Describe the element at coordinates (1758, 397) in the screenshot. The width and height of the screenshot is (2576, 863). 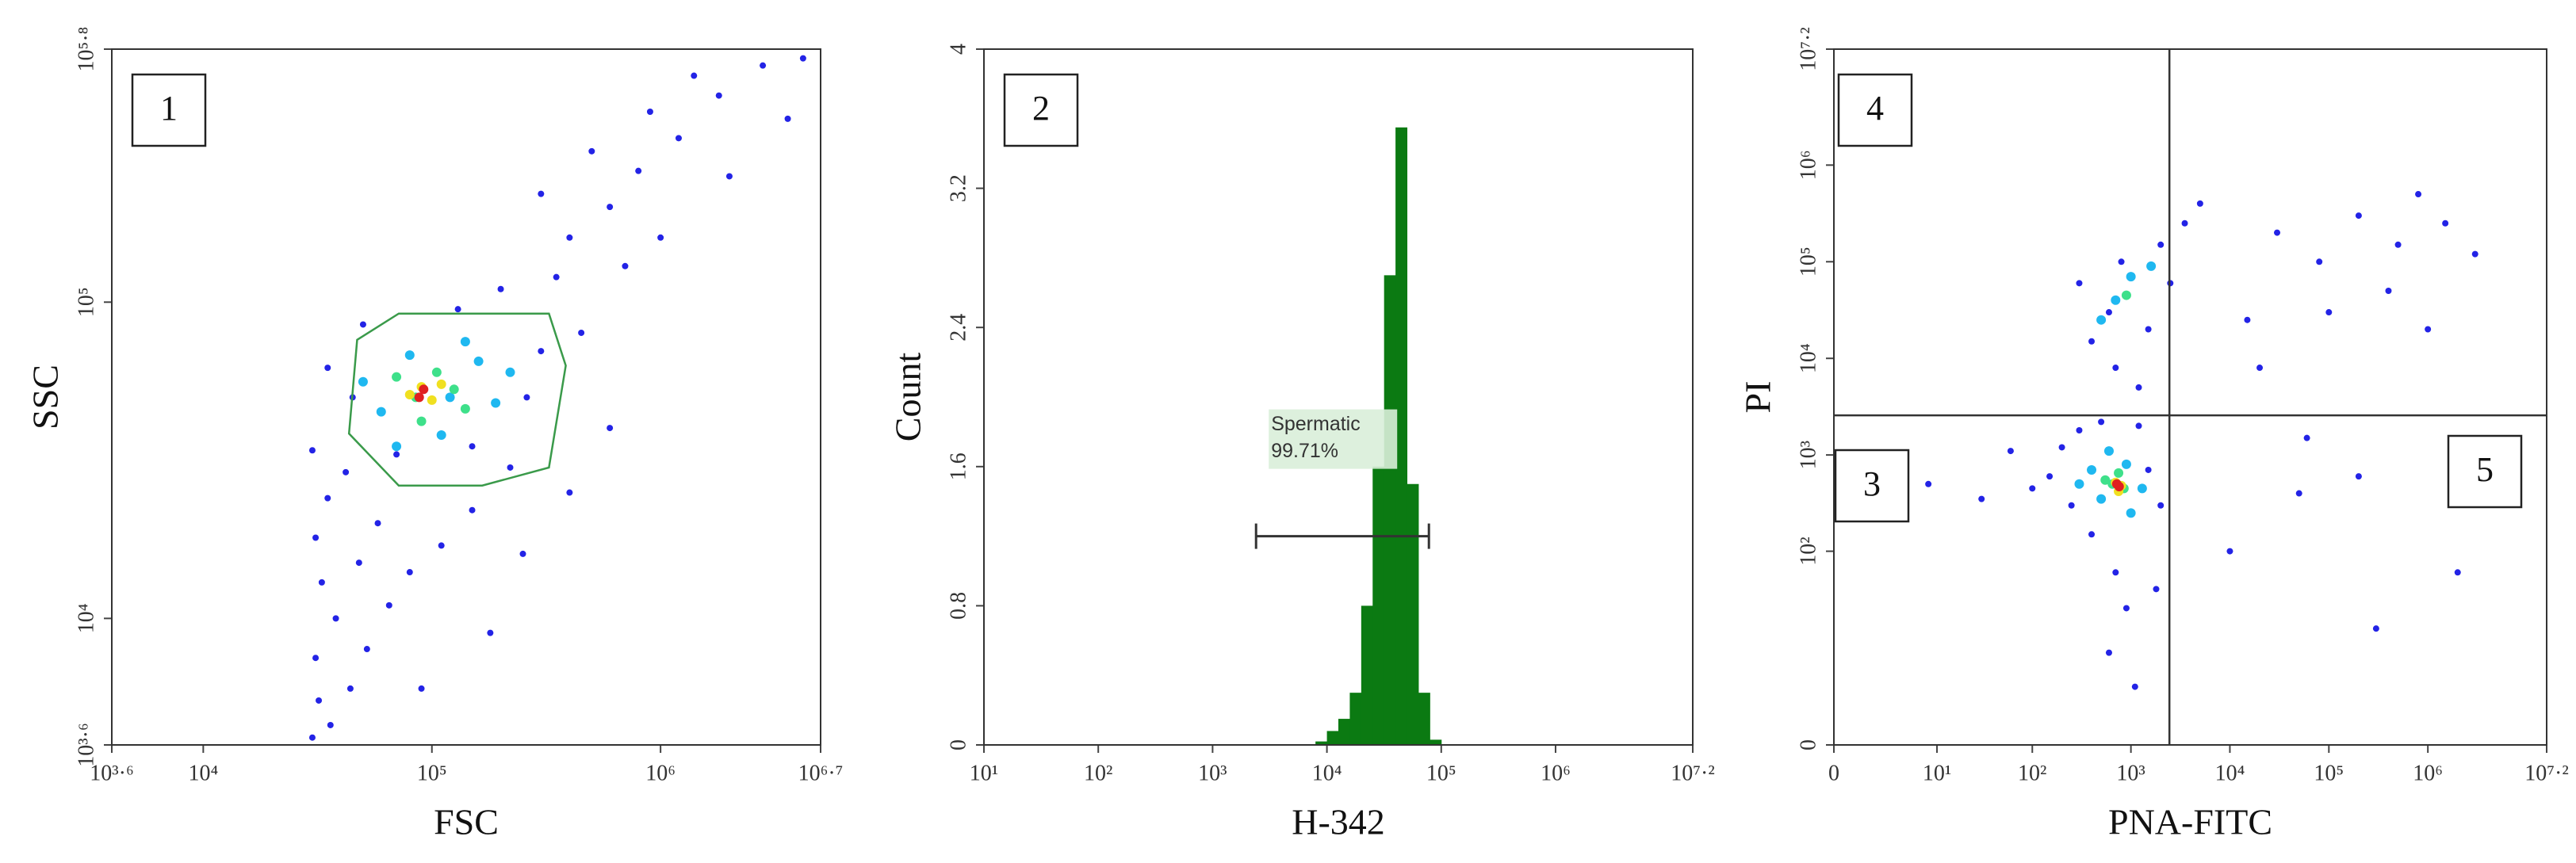
I see `y-axis-title: PI` at that location.